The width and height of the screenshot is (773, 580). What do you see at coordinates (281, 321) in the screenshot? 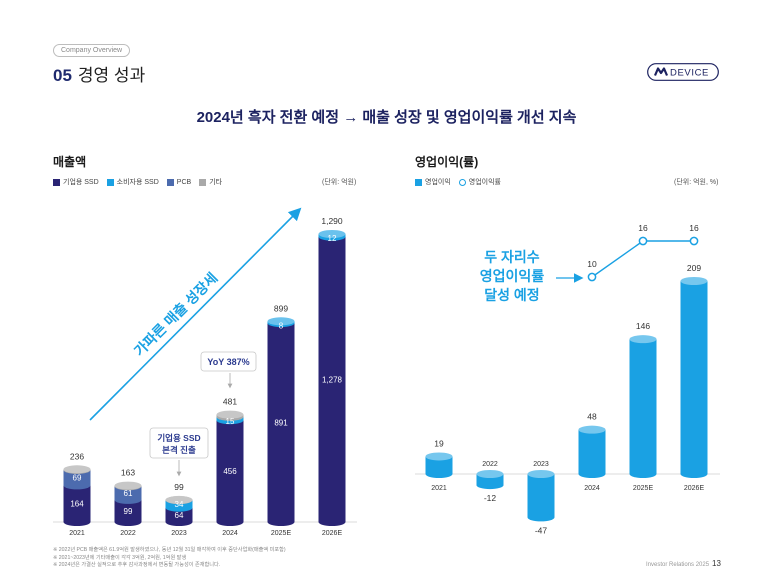
I see `revenue-cap-2025E` at bounding box center [281, 321].